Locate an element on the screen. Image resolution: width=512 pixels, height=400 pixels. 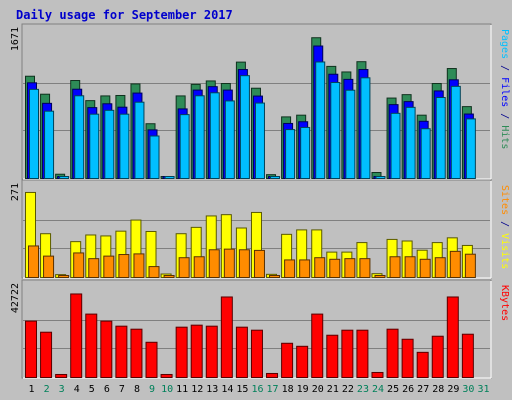
x-tick-label: 7 is located at coordinates (122, 389).